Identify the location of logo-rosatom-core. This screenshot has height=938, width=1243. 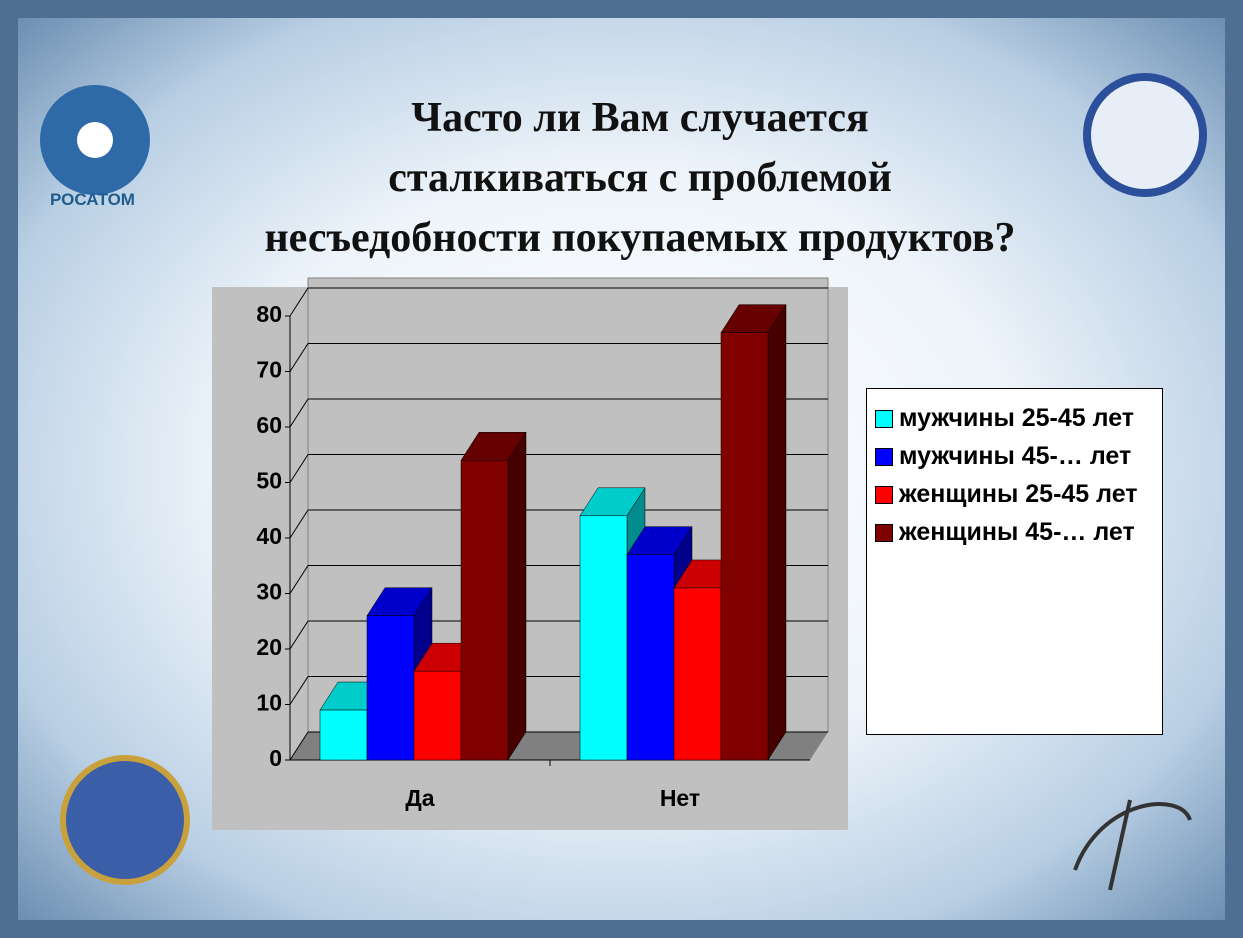
(95, 140).